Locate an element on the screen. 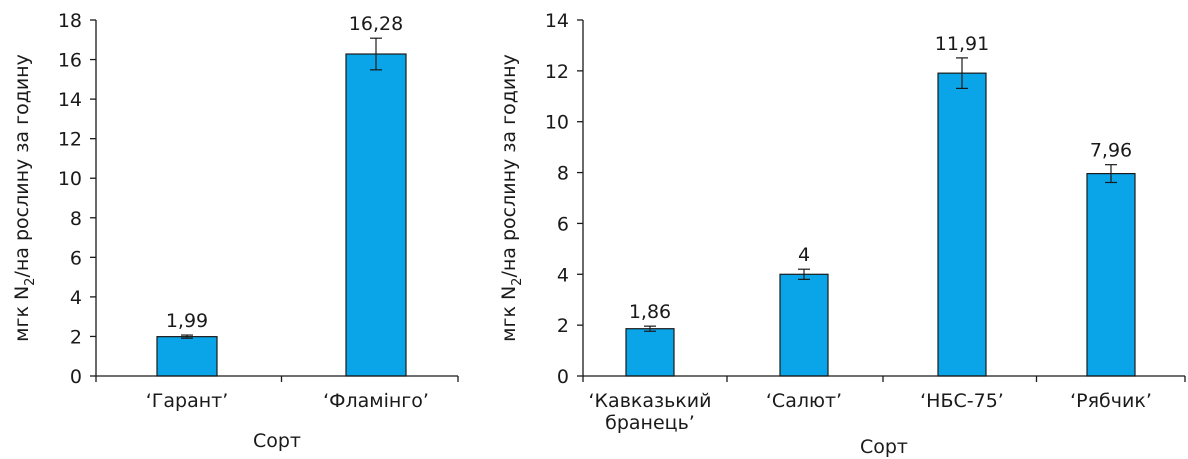 The image size is (1188, 459). x-tick-label: бранець’ is located at coordinates (650, 423).